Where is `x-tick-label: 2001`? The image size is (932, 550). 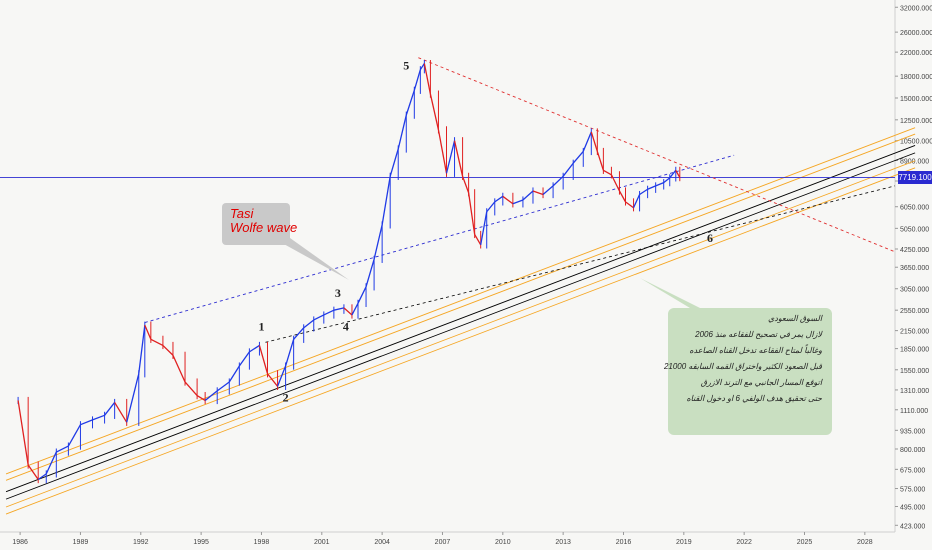 x-tick-label: 2001 is located at coordinates (322, 542).